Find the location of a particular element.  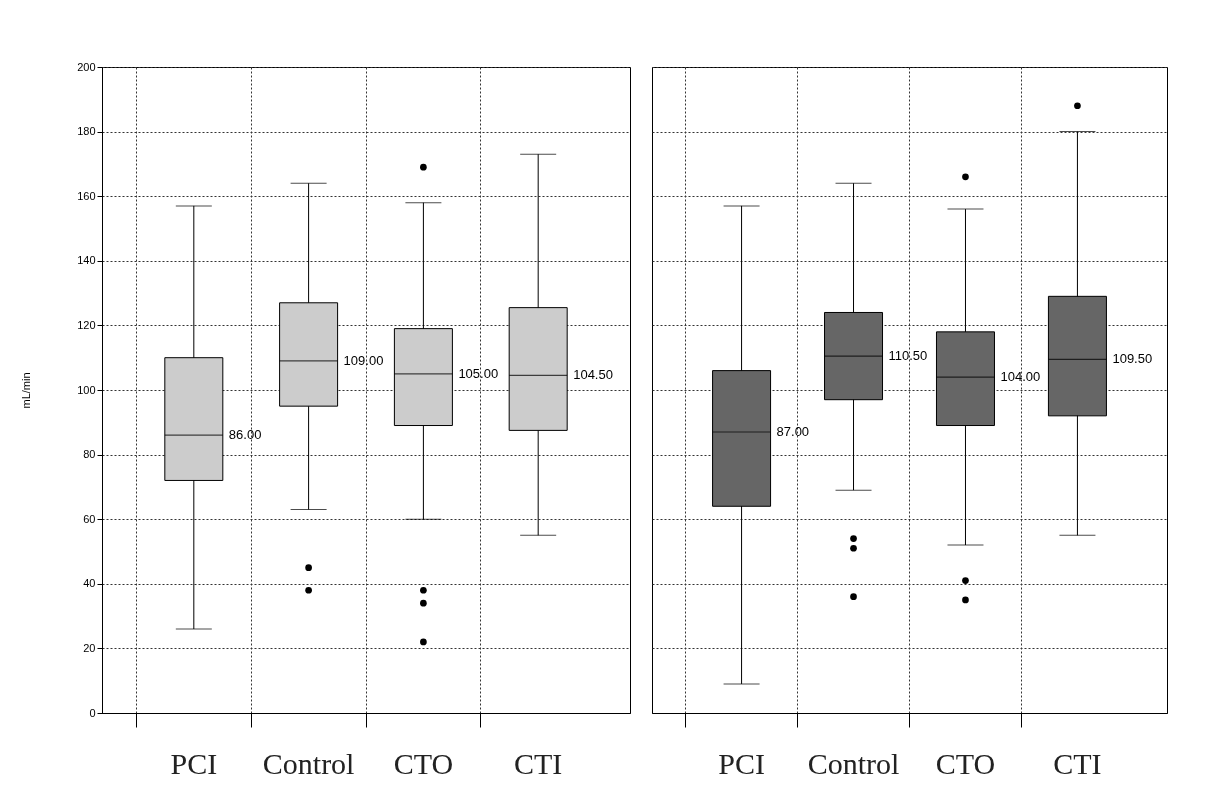

y-axis-title: mL/min is located at coordinates (26, 390).